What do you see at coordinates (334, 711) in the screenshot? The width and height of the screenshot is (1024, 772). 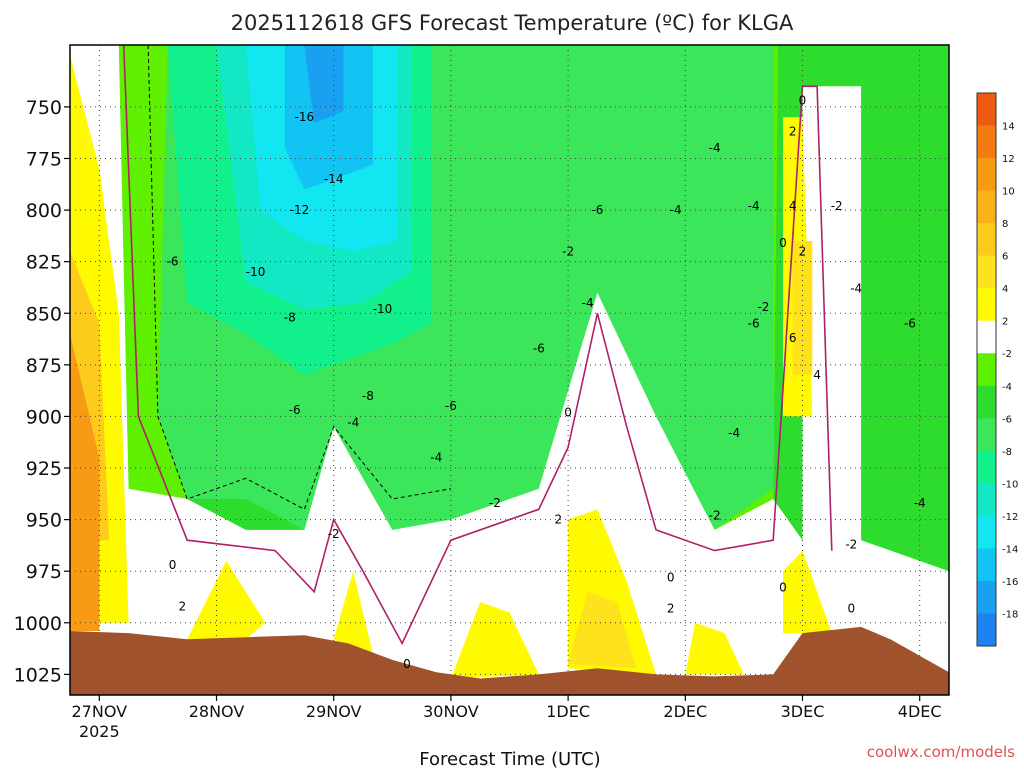 I see `x-tick-label: 29NOV` at bounding box center [334, 711].